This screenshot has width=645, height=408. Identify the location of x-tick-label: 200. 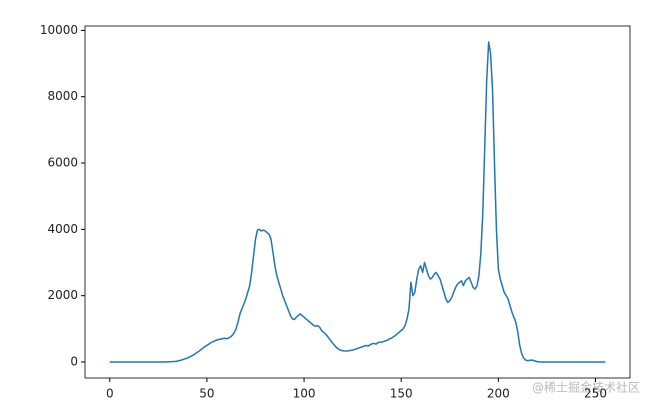
(498, 394).